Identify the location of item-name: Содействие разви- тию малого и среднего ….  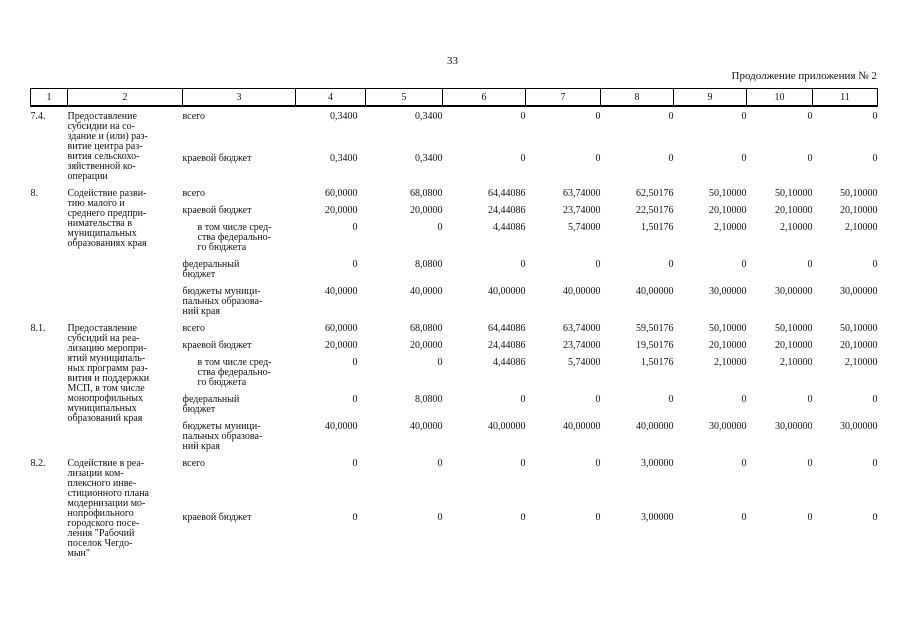
(107, 218).